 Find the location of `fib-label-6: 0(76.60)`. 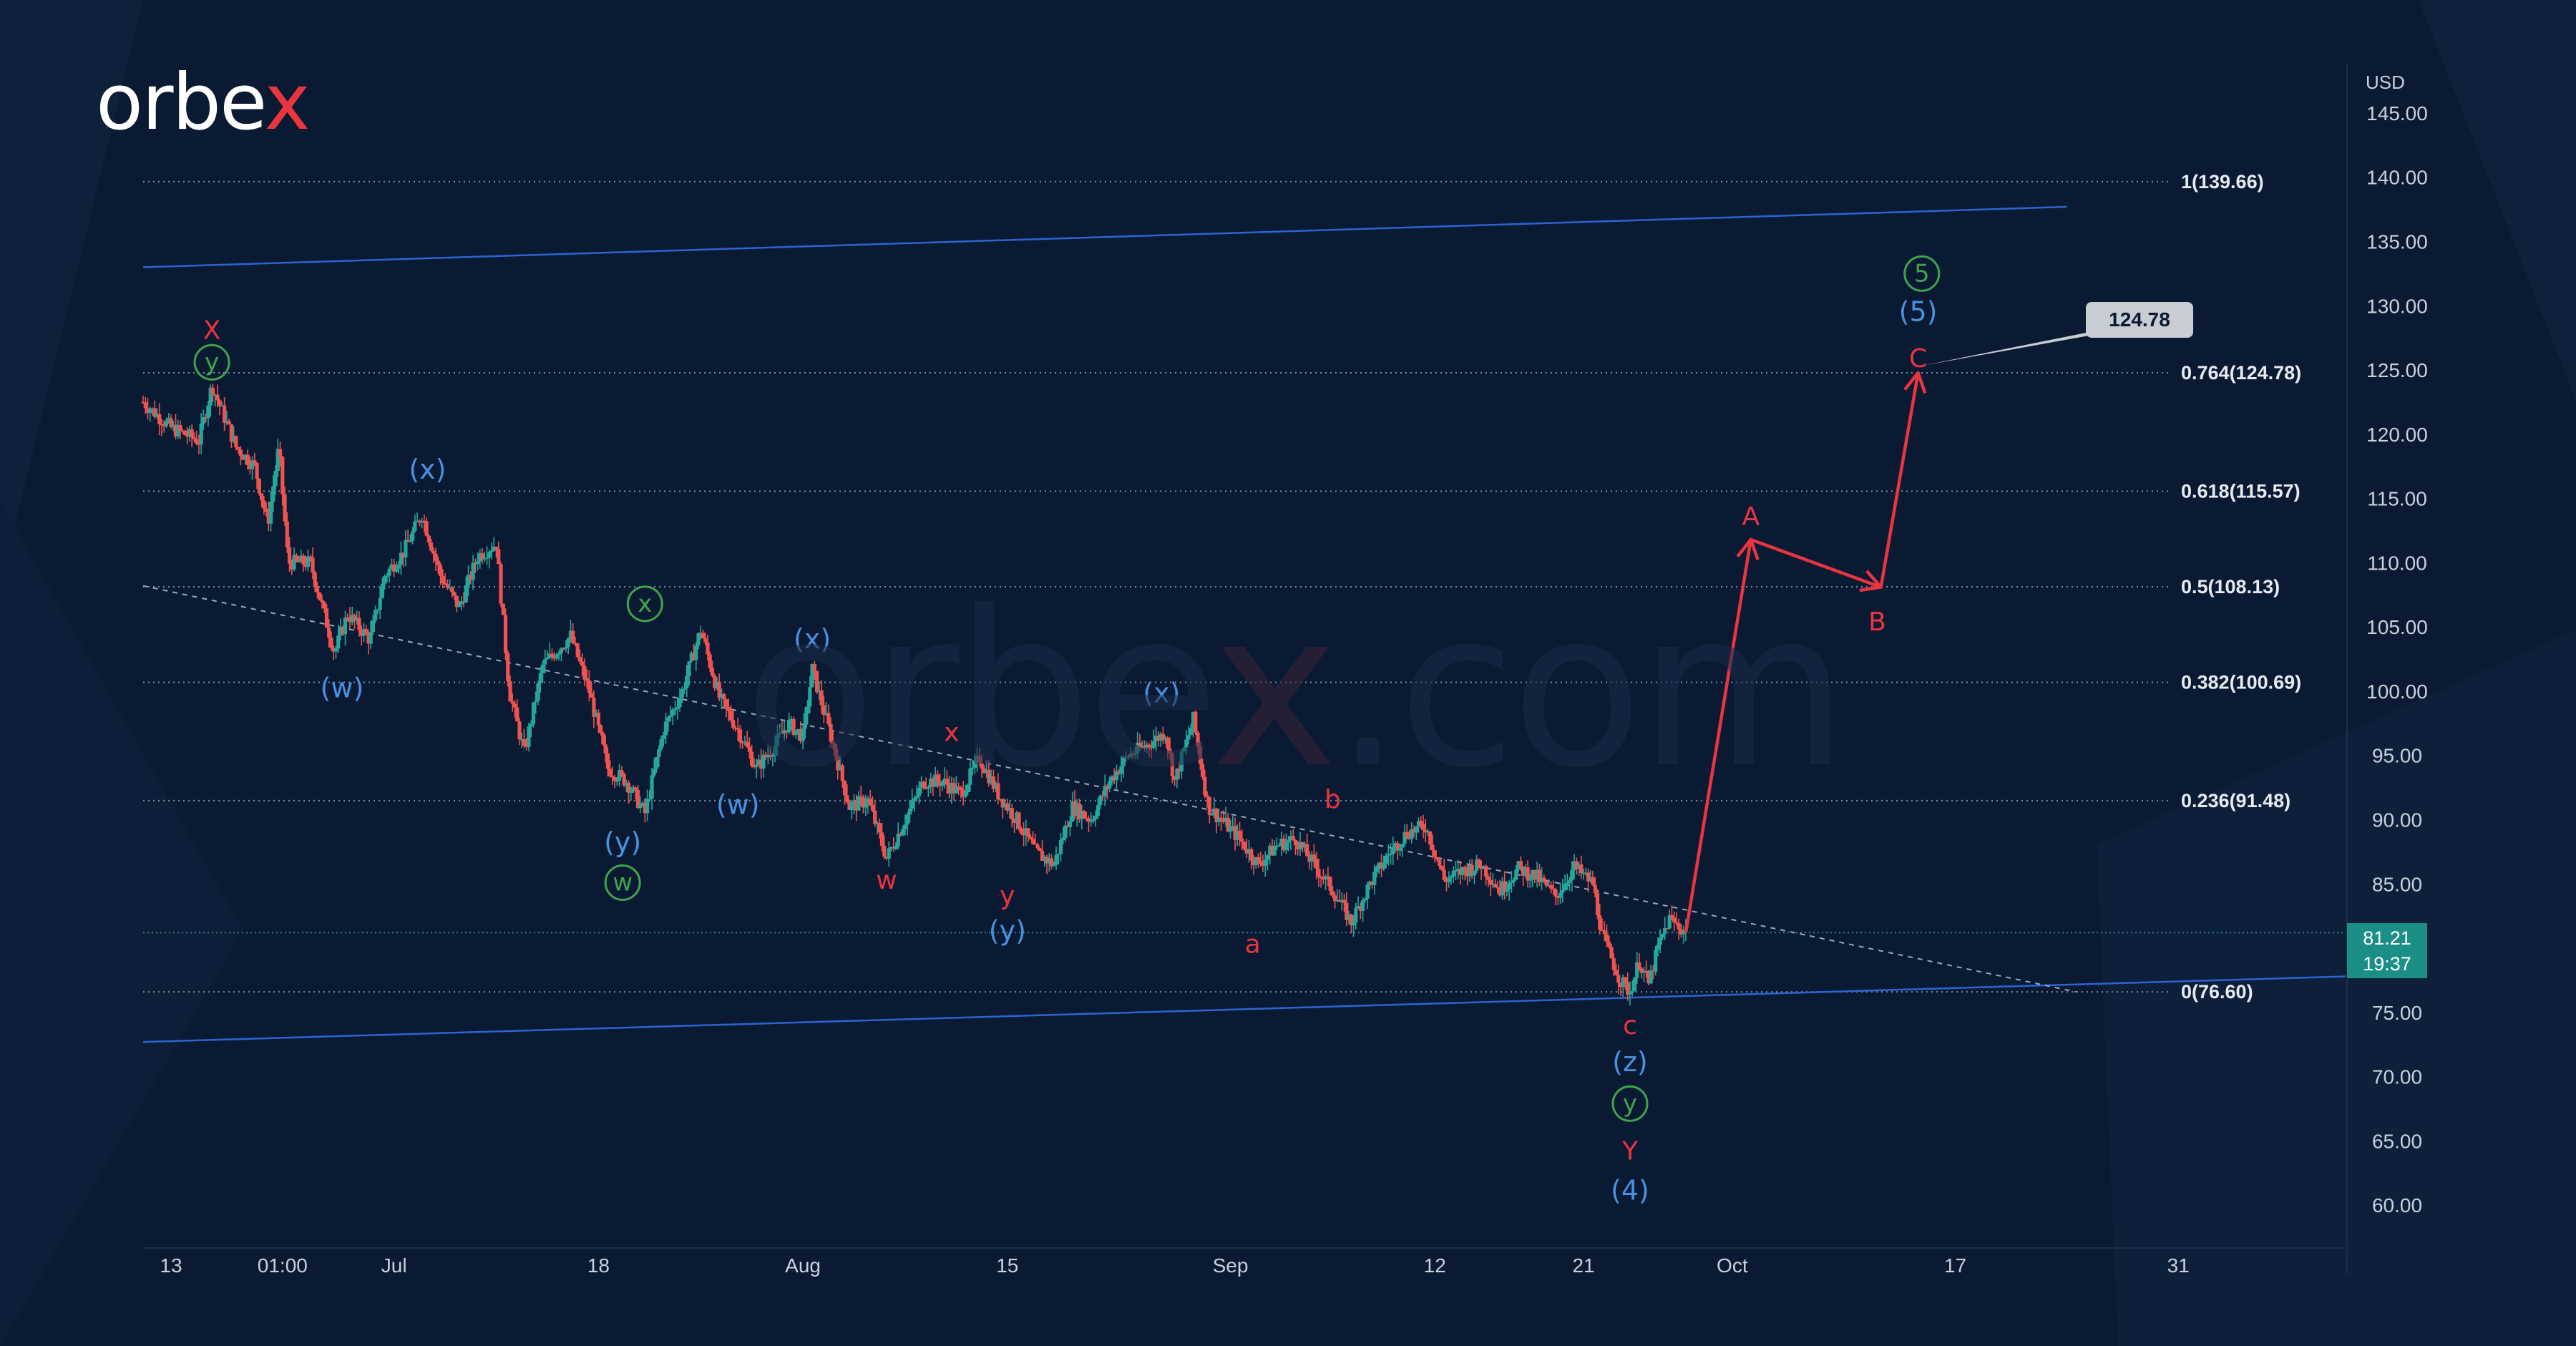

fib-label-6: 0(76.60) is located at coordinates (2217, 992).